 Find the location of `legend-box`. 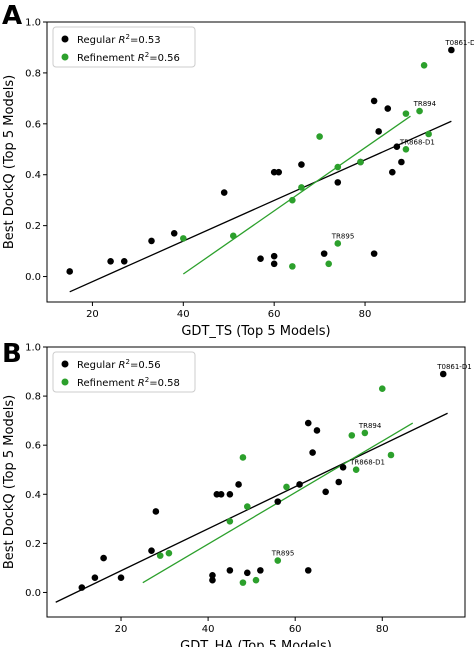

legend-box is located at coordinates (124, 47).